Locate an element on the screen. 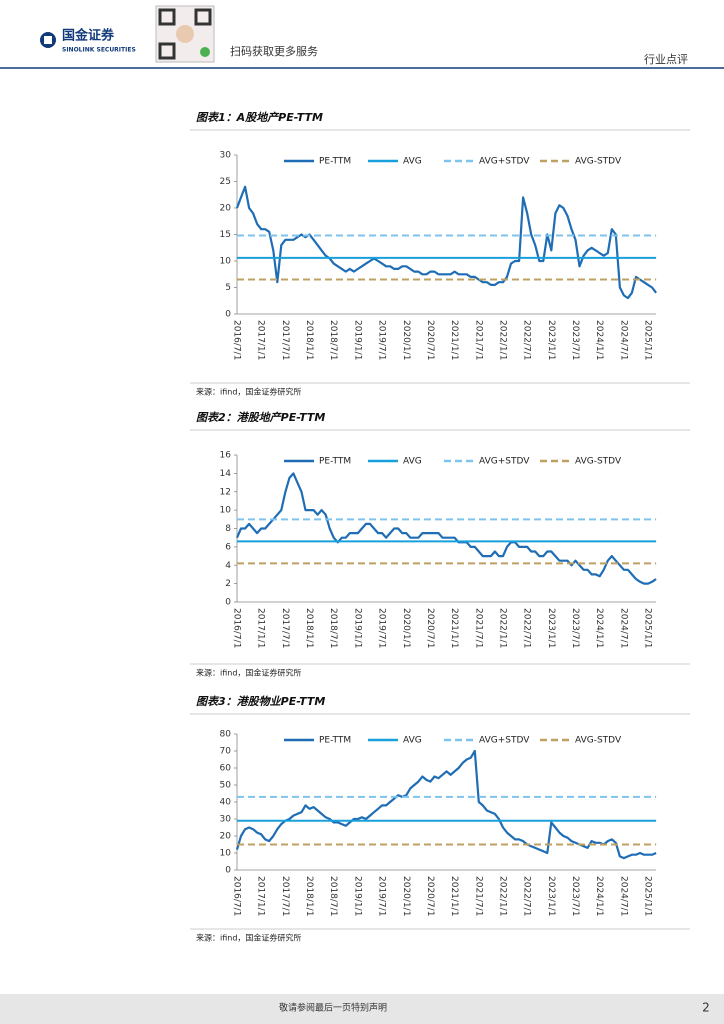 The image size is (724, 1024). y-tick-label: 12 is located at coordinates (225, 492).